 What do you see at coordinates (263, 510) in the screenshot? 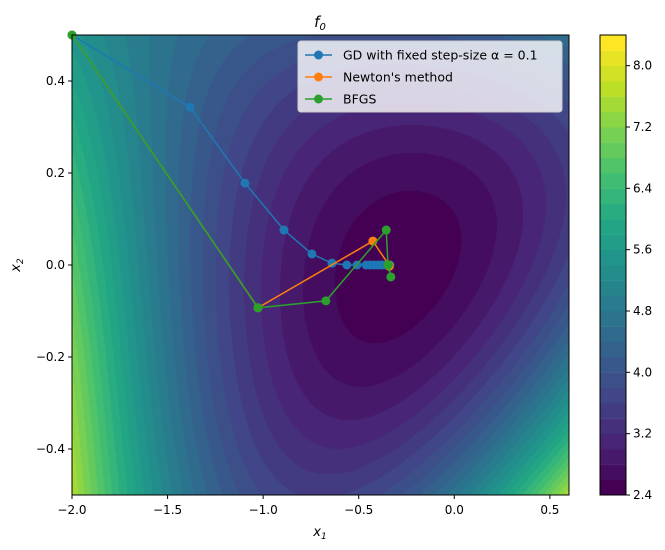
I see `x-tick-label: −1.0` at bounding box center [263, 510].